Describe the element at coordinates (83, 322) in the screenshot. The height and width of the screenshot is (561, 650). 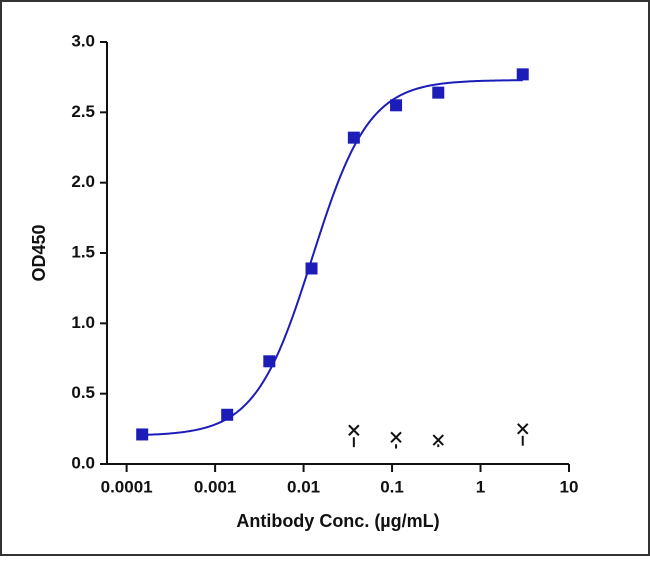
I see `y-tick-label: 1.0` at that location.